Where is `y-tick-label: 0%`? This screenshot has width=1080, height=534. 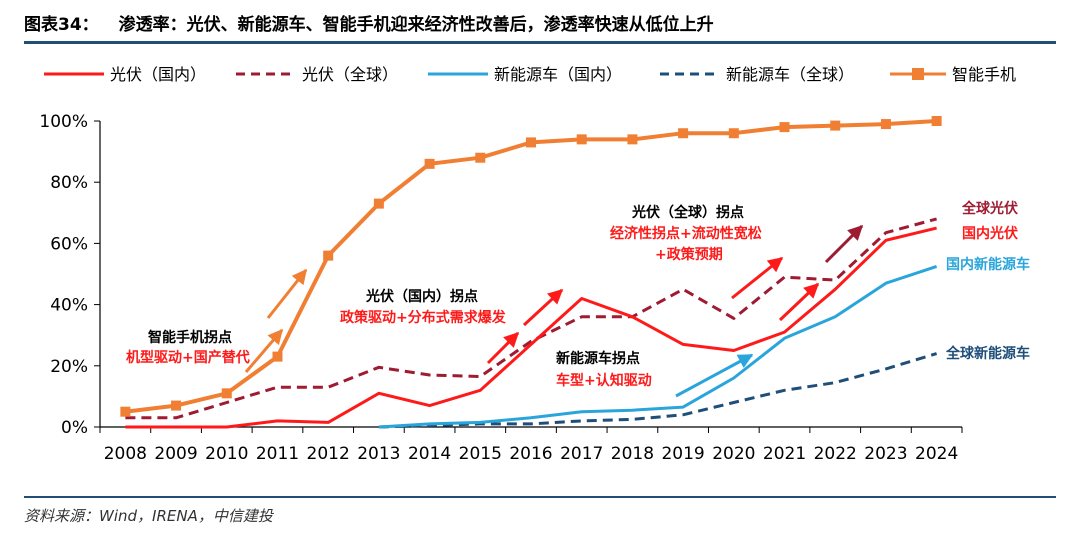 y-tick-label: 0% is located at coordinates (74, 428).